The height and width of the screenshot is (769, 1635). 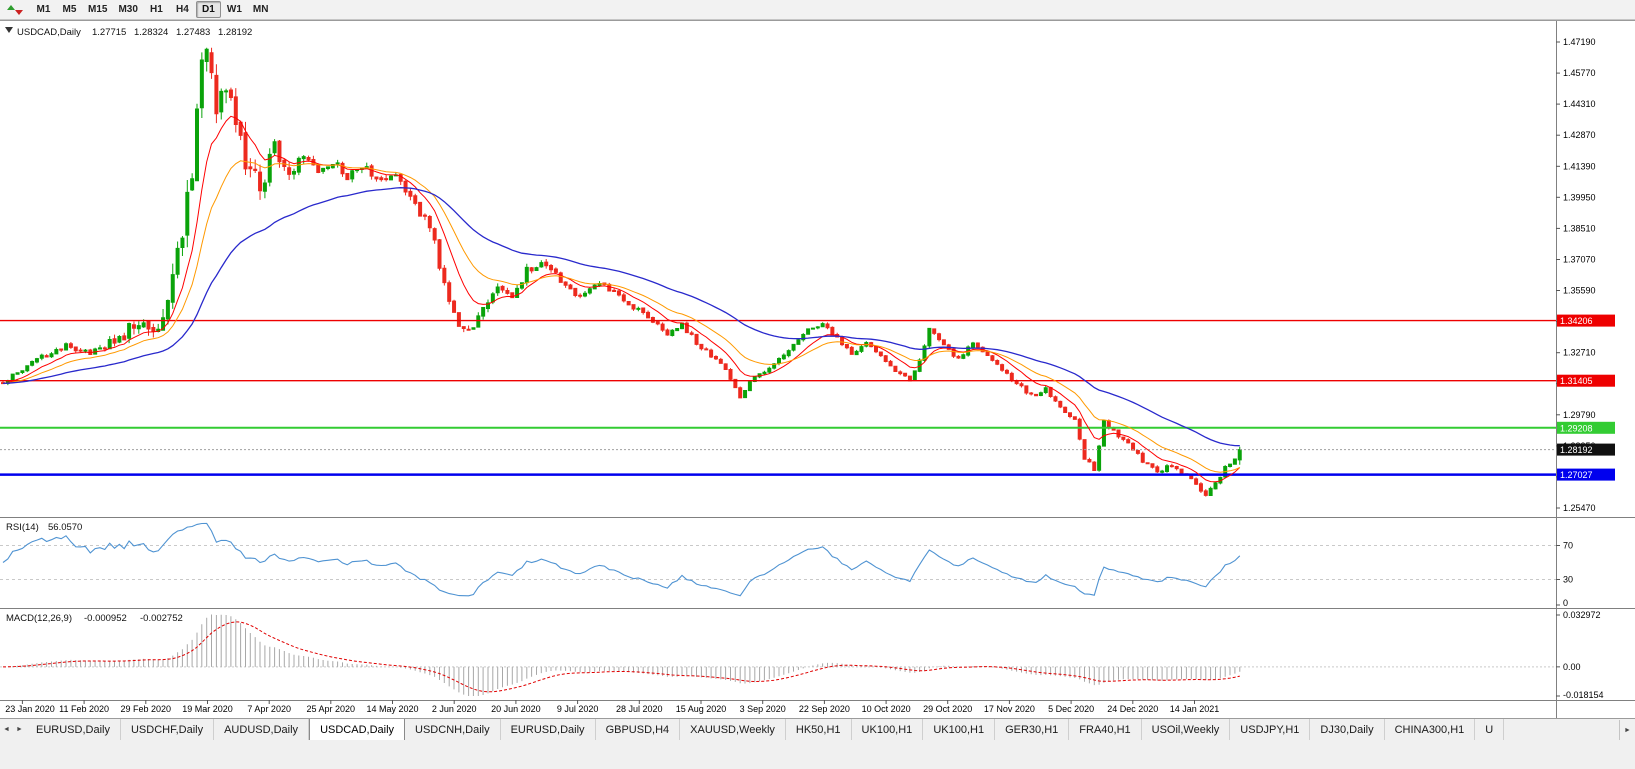 I want to click on date-label: 7 Apr 2020, so click(x=269, y=709).